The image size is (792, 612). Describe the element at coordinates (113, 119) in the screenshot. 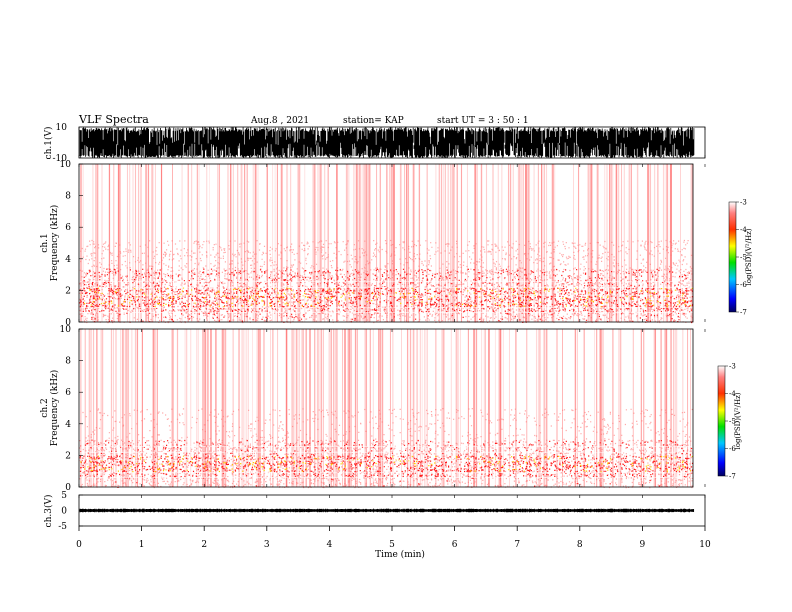

I see `figure-title: VLF Spectra` at that location.